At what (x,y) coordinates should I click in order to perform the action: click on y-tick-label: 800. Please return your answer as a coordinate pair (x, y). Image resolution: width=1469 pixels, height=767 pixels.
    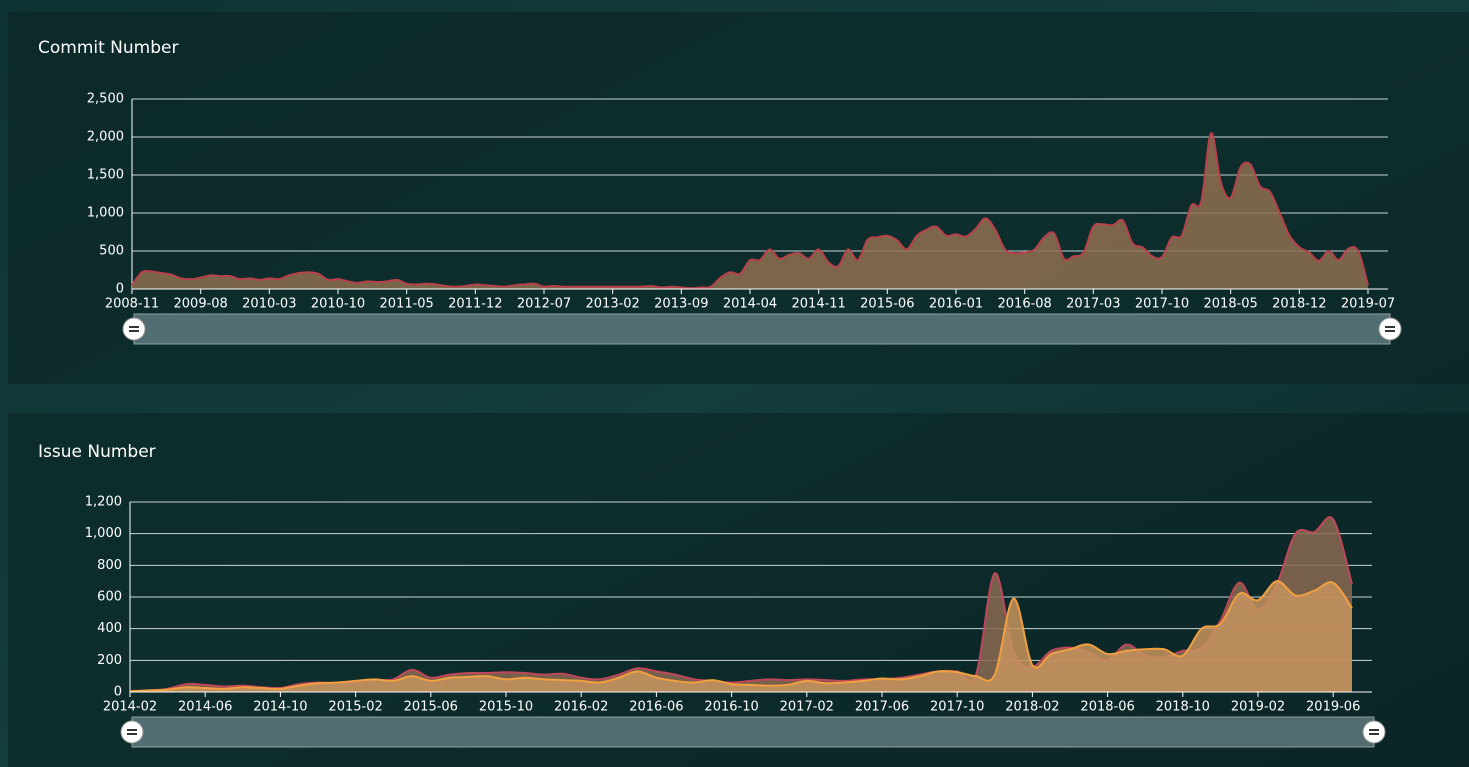
    Looking at the image, I should click on (109, 565).